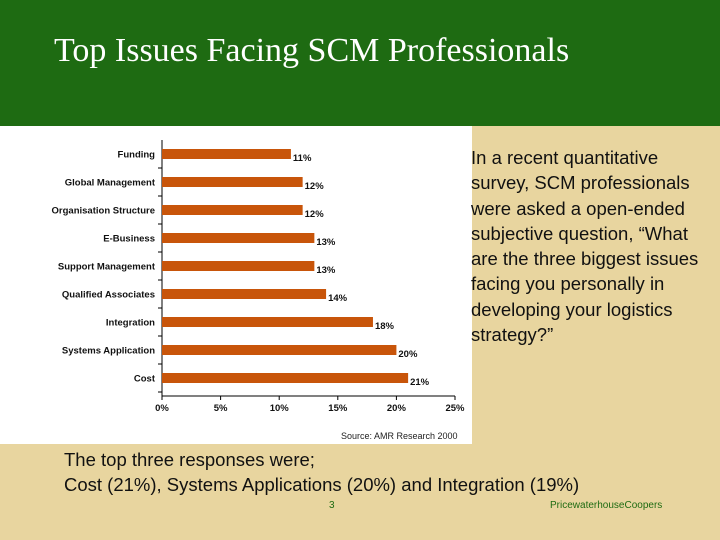 This screenshot has width=720, height=540. I want to click on x-tick-label: 10%, so click(280, 408).